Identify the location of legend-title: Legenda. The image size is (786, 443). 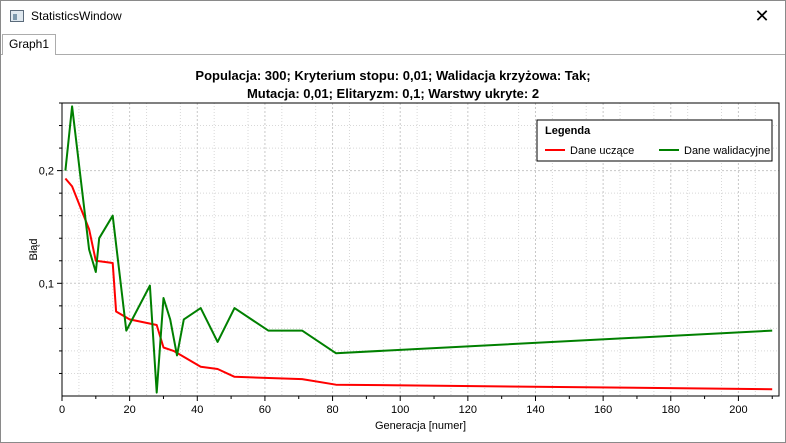
(568, 131).